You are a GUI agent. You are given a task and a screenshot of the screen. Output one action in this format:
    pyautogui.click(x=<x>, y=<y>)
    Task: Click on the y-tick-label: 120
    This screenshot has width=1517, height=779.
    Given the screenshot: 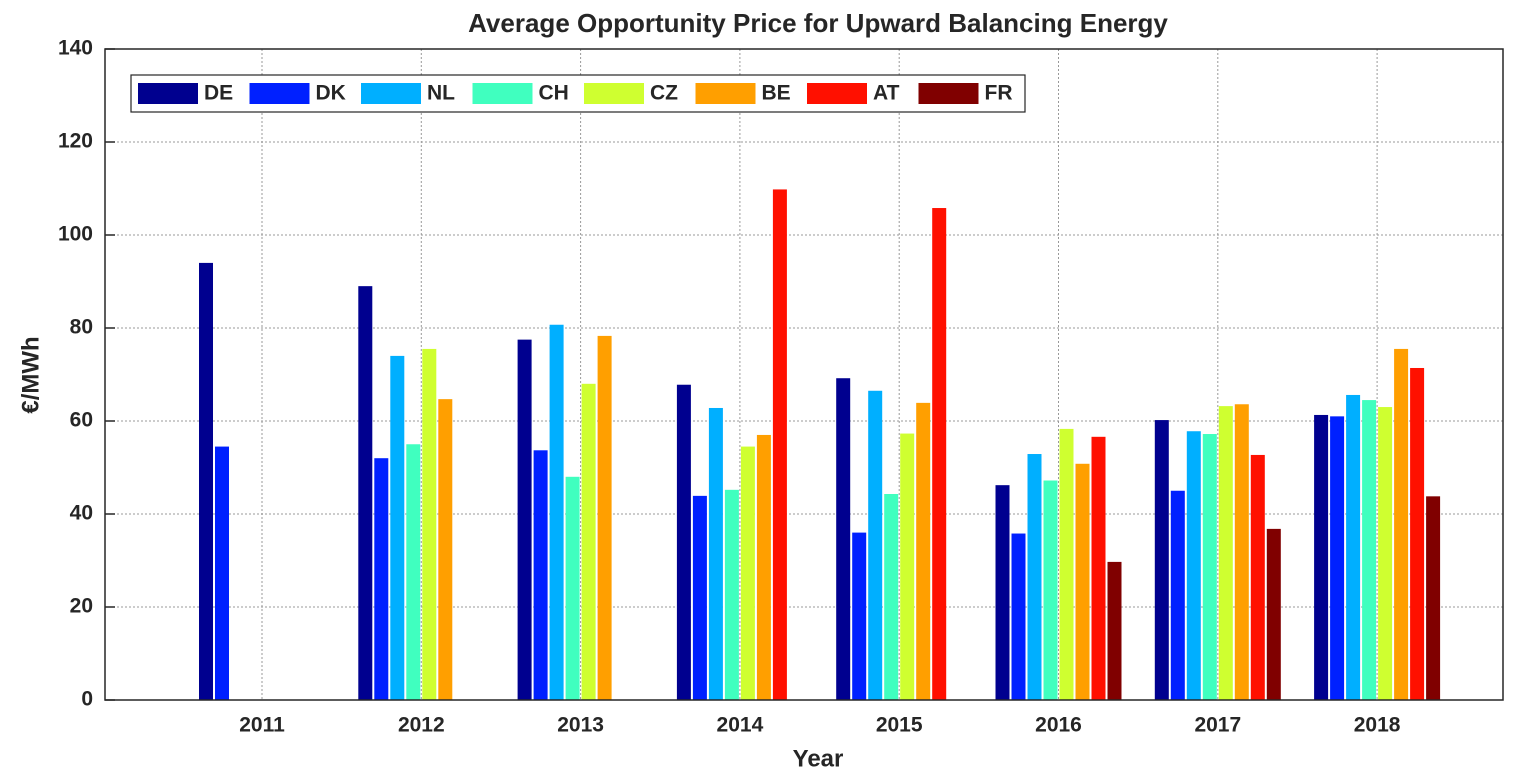 What is the action you would take?
    pyautogui.click(x=75, y=141)
    